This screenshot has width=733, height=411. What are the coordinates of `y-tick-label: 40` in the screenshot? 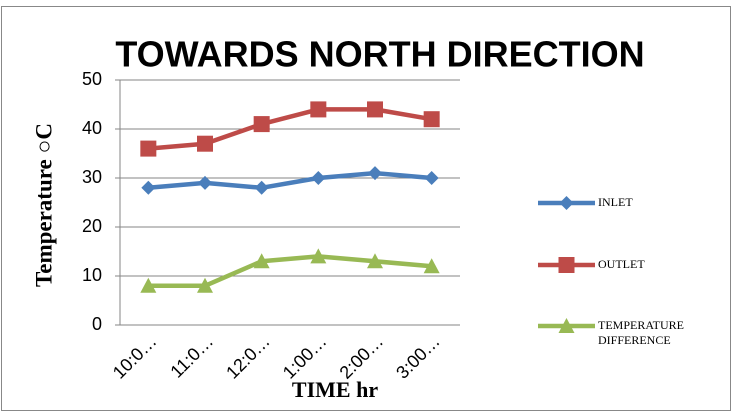 It's located at (92, 128).